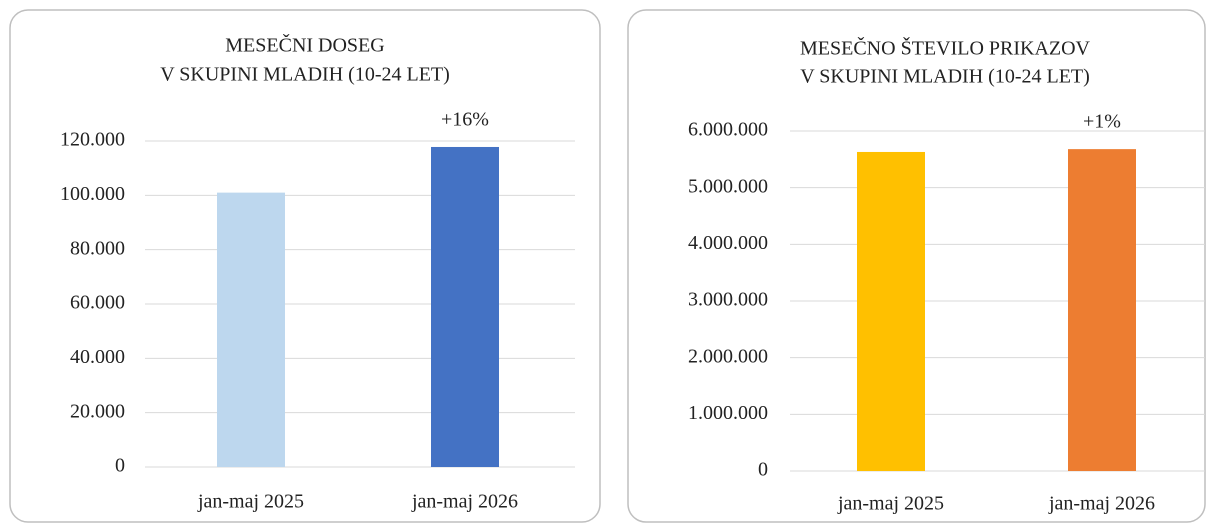  What do you see at coordinates (728, 356) in the screenshot?
I see `y-tick-label: 2.000.000` at bounding box center [728, 356].